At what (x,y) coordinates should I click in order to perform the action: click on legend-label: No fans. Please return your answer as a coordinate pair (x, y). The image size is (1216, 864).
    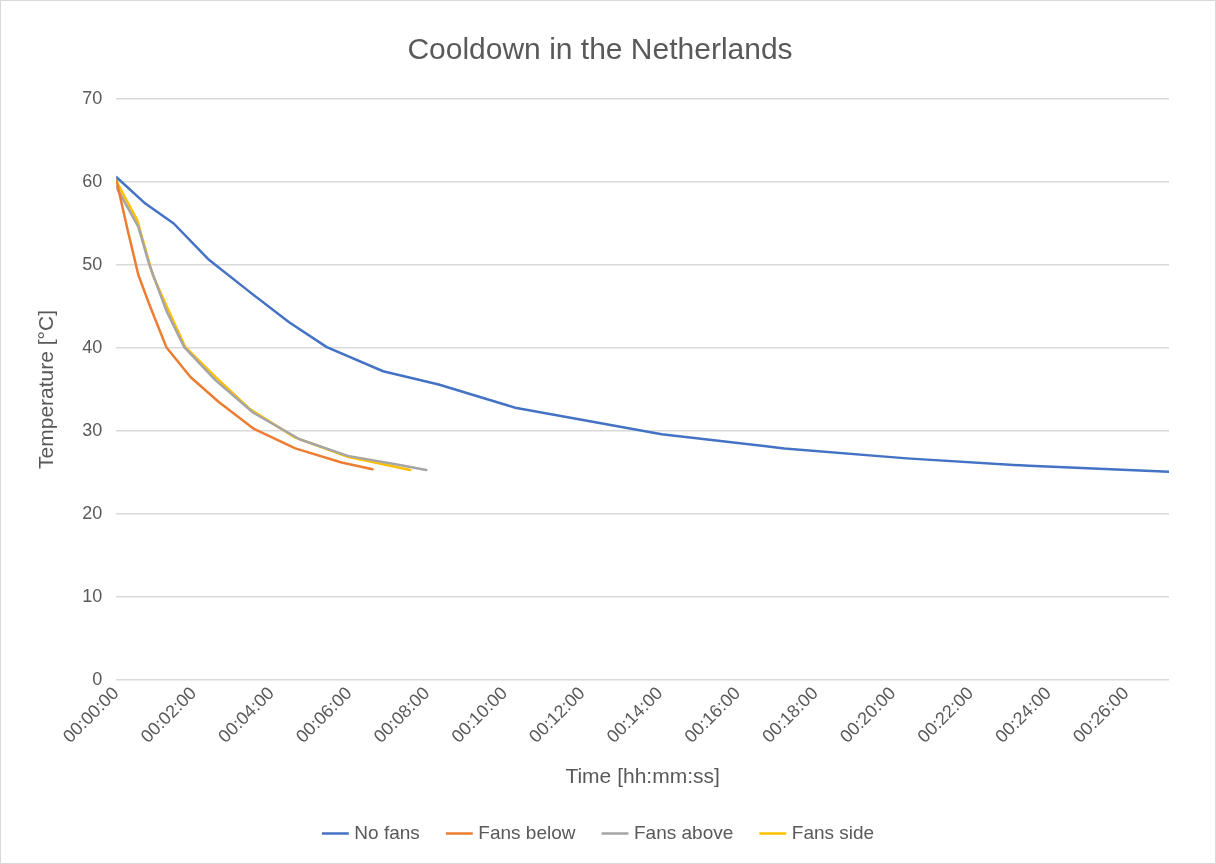
    Looking at the image, I should click on (387, 832).